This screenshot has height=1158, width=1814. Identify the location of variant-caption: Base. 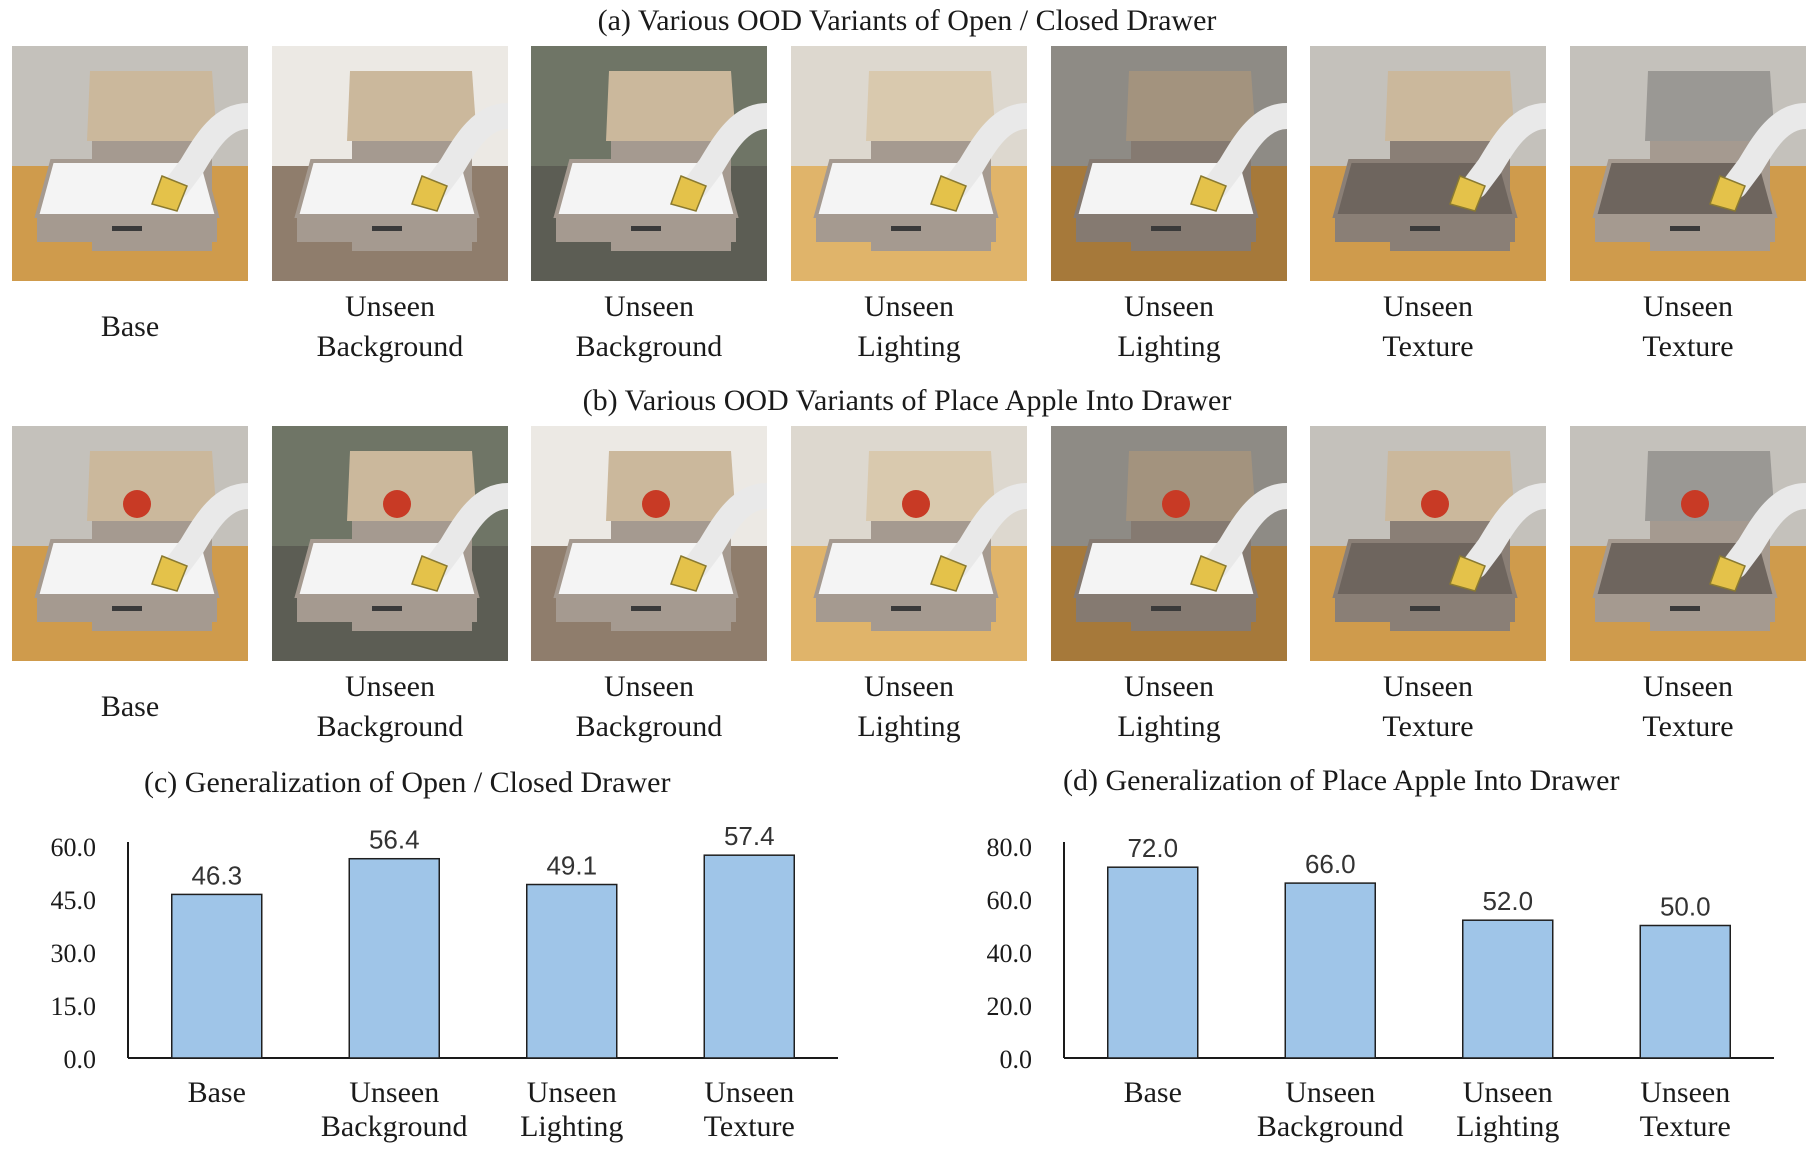
(130, 317).